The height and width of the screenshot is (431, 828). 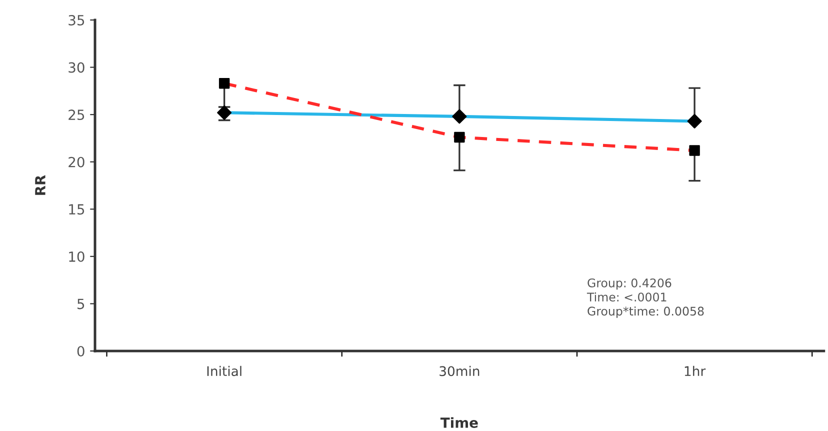 What do you see at coordinates (76, 162) in the screenshot?
I see `y-tick-label: 20` at bounding box center [76, 162].